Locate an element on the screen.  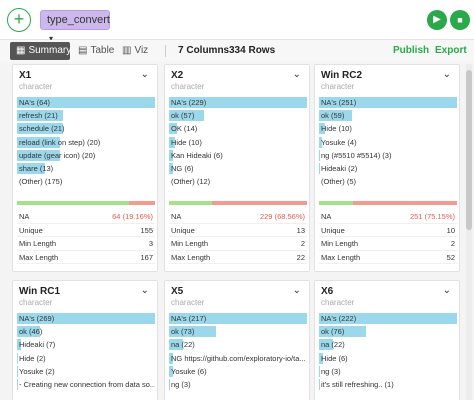
frequency-row: NG (6) is located at coordinates (238, 168).